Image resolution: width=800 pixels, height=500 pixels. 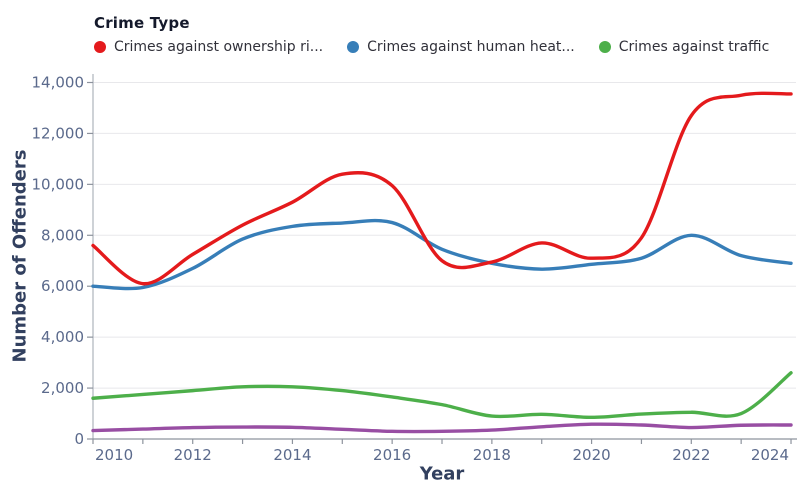 What do you see at coordinates (442, 395) in the screenshot?
I see `series-line-crimes-against-traffic` at bounding box center [442, 395].